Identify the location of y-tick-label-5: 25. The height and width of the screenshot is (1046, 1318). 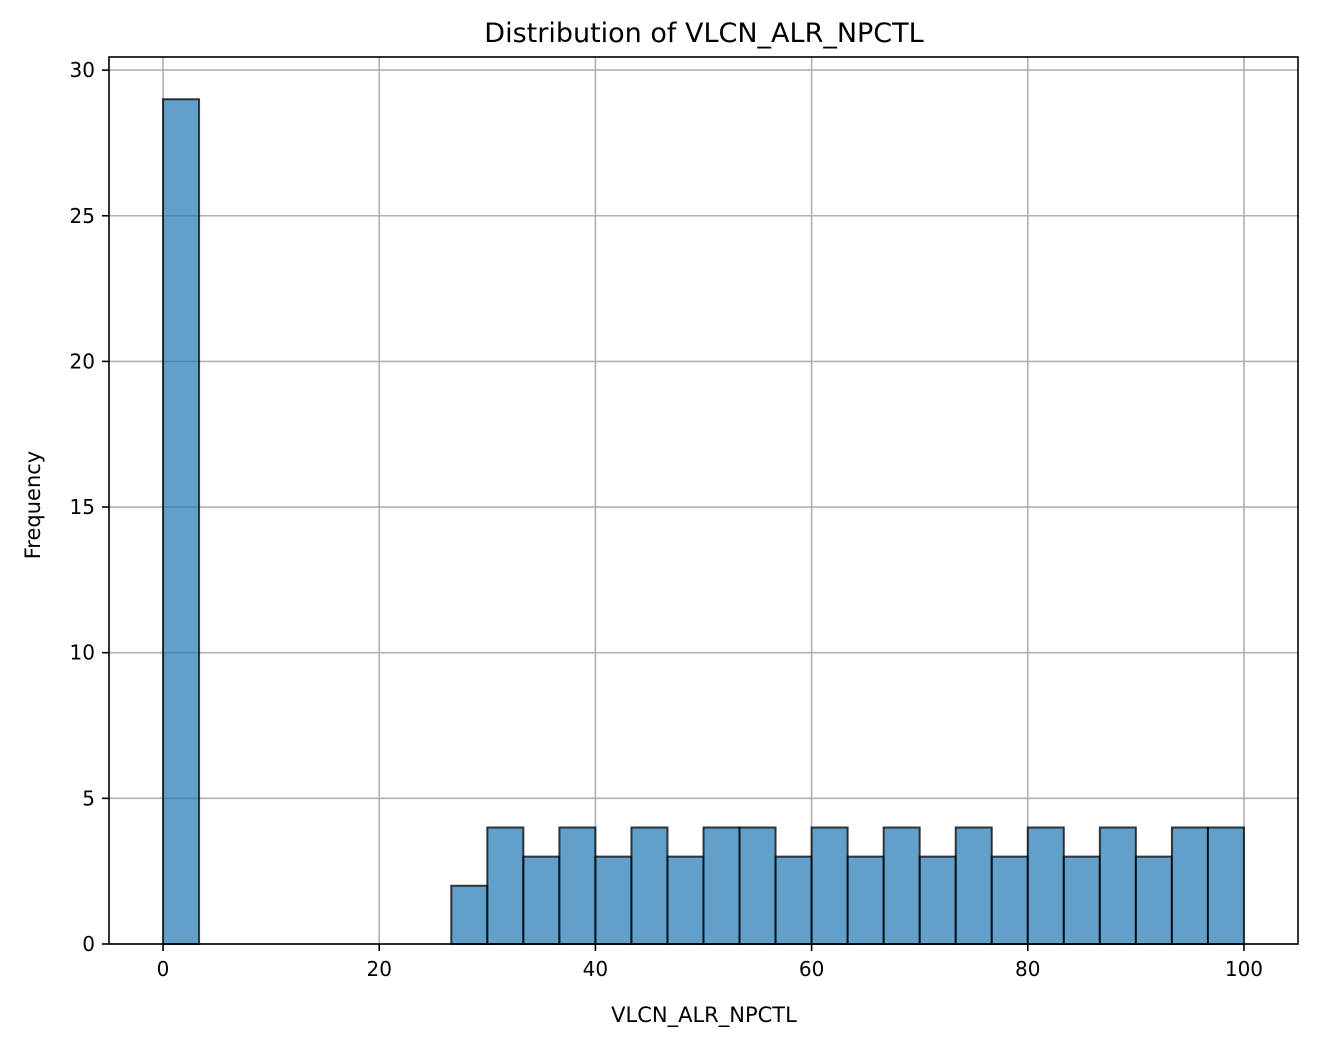
(82, 216).